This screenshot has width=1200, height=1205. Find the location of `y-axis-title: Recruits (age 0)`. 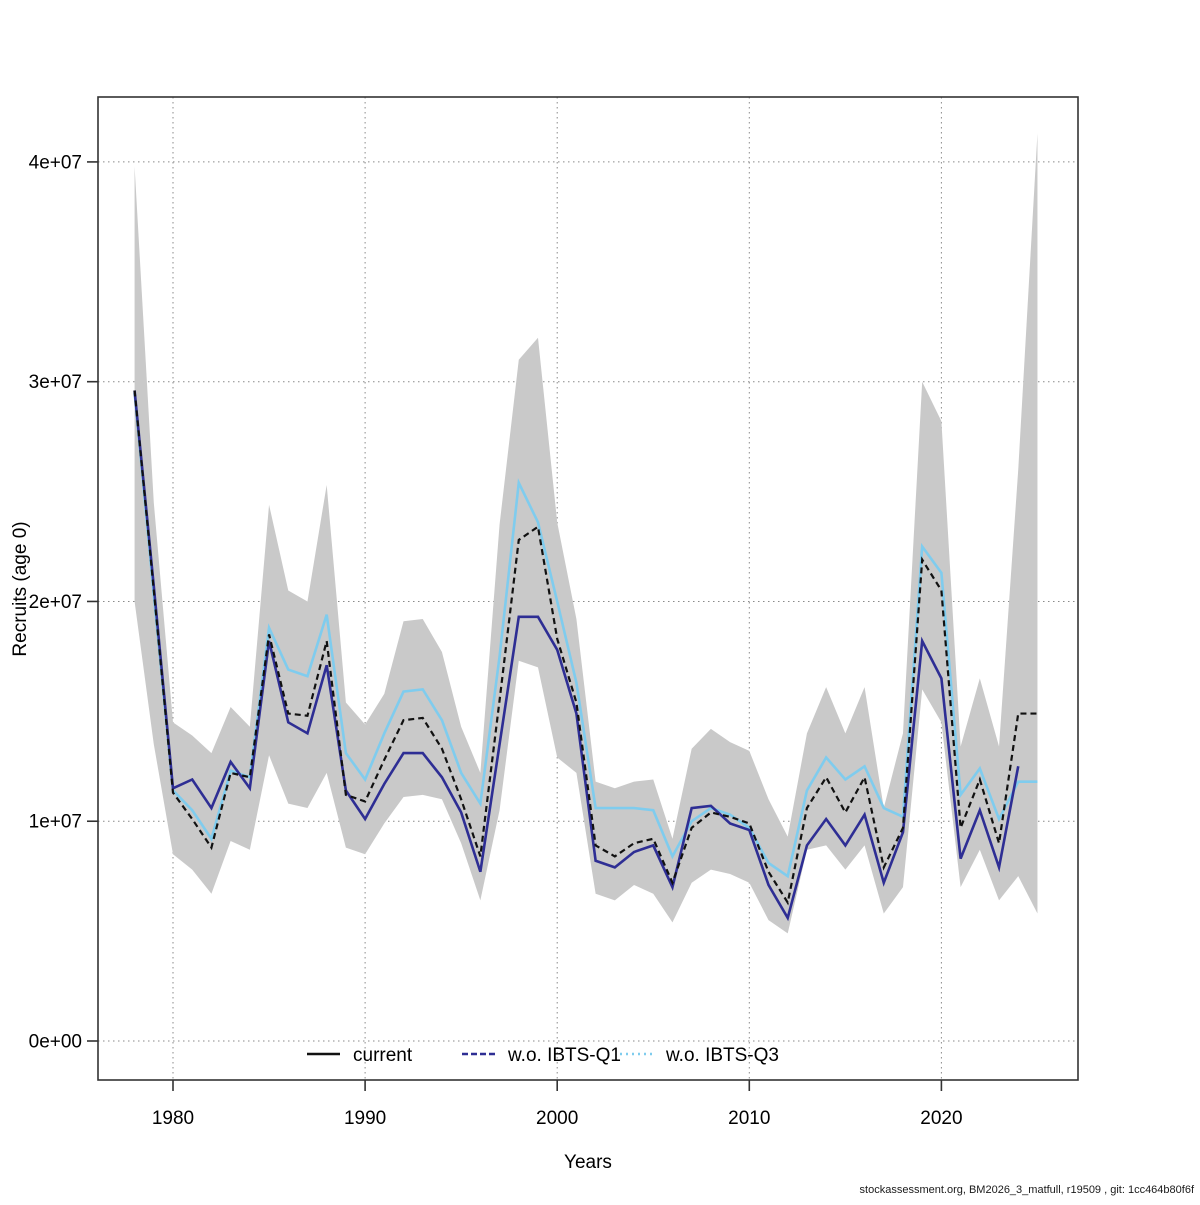

y-axis-title: Recruits (age 0) is located at coordinates (20, 588).